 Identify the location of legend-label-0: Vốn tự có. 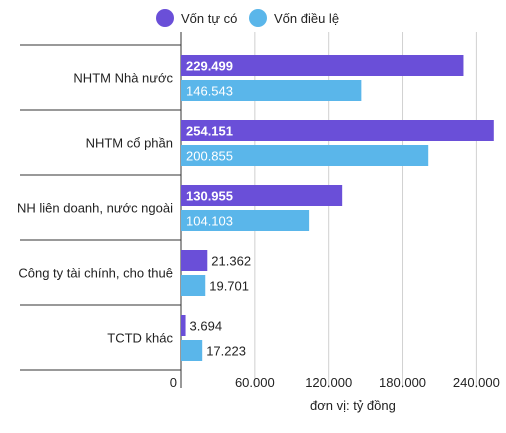
(209, 18).